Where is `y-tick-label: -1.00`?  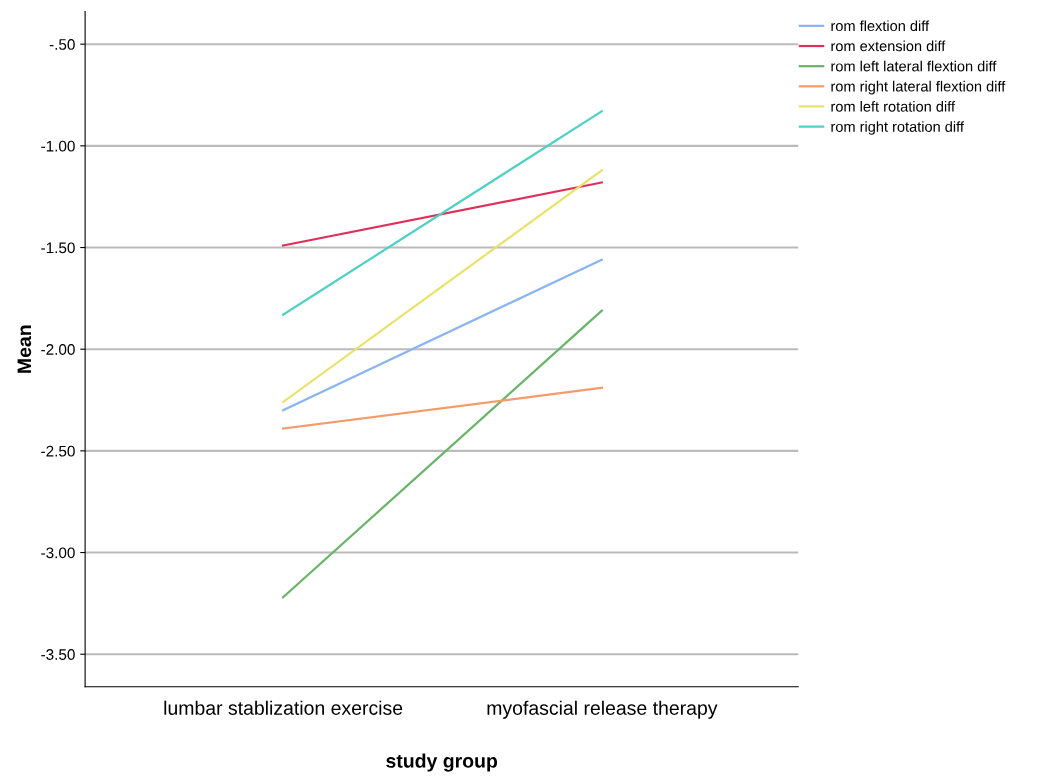 y-tick-label: -1.00 is located at coordinates (58, 146).